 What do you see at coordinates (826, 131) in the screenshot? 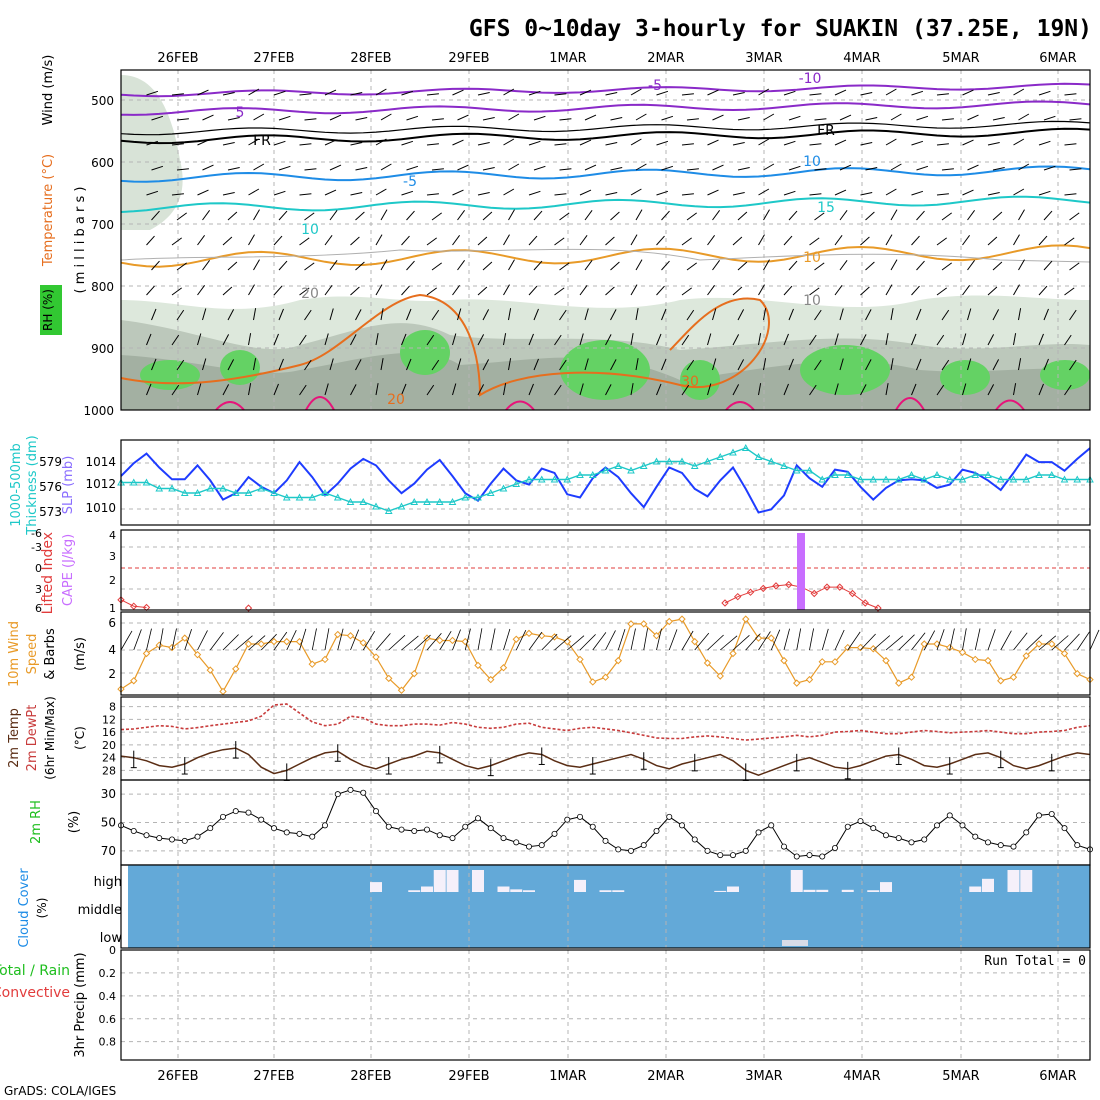
I see `contour-label: FR` at bounding box center [826, 131].